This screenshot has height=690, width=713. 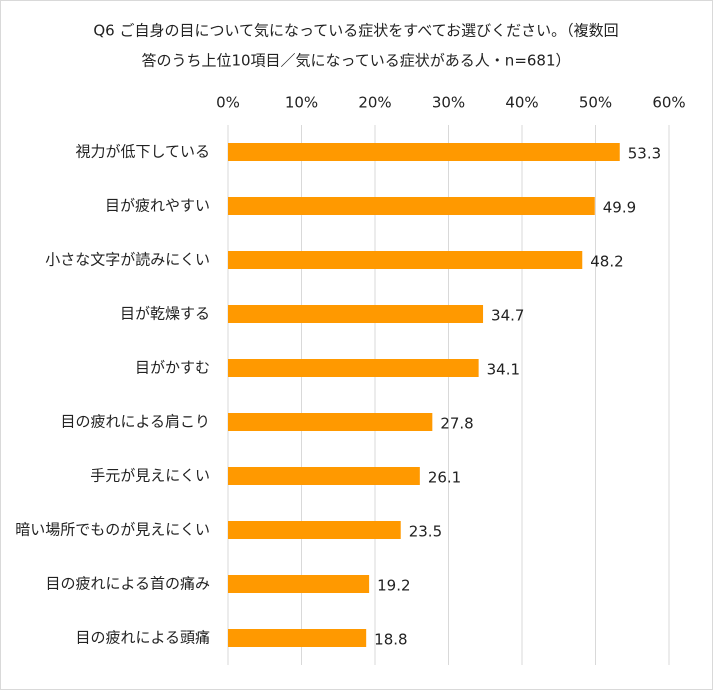 What do you see at coordinates (521, 103) in the screenshot?
I see `x-tick-label: 40%` at bounding box center [521, 103].